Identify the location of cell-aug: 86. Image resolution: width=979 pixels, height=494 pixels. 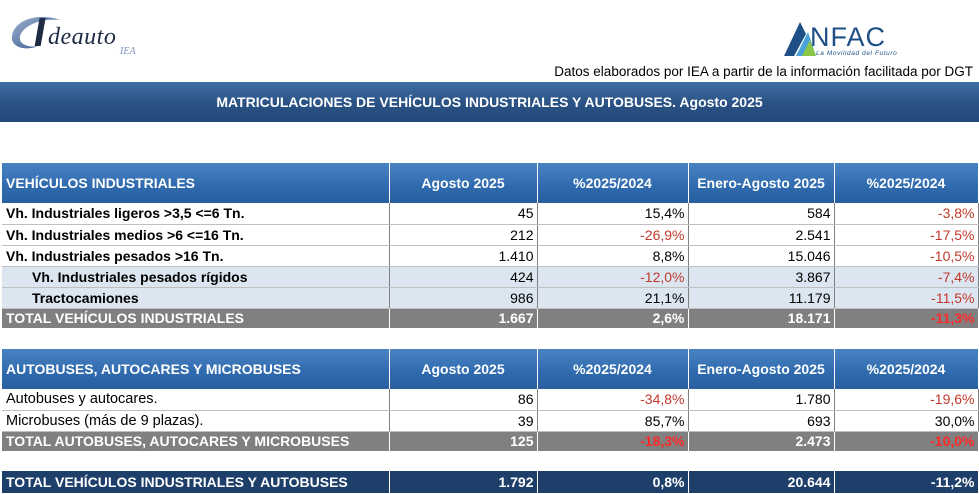
(463, 400).